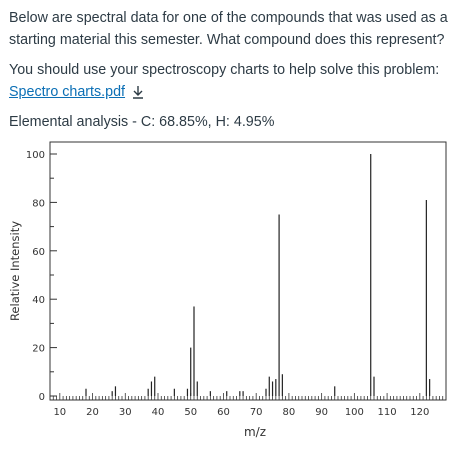  What do you see at coordinates (38, 300) in the screenshot?
I see `y-tick-label: 40` at bounding box center [38, 300].